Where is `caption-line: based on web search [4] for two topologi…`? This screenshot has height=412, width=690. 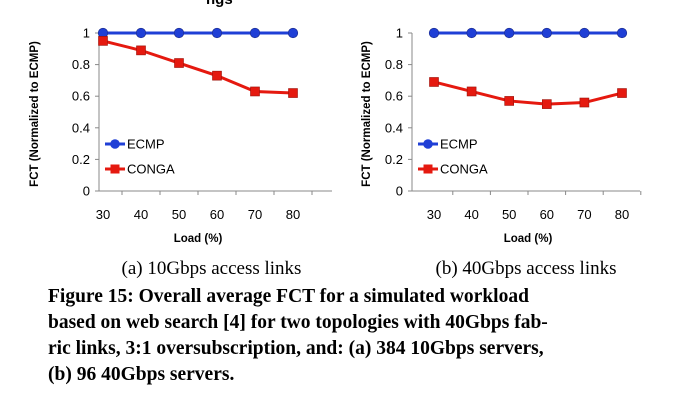 caption-line: based on web search [4] for two topologi… is located at coordinates (298, 322).